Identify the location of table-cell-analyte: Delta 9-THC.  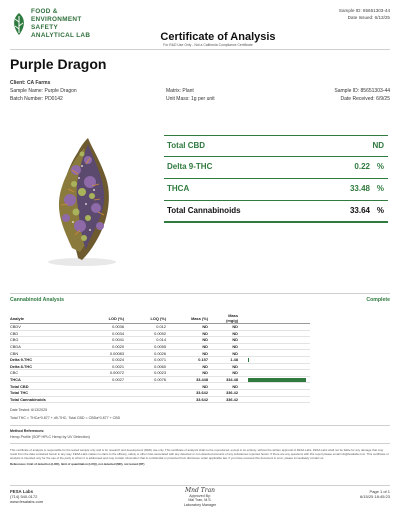
(50, 360).